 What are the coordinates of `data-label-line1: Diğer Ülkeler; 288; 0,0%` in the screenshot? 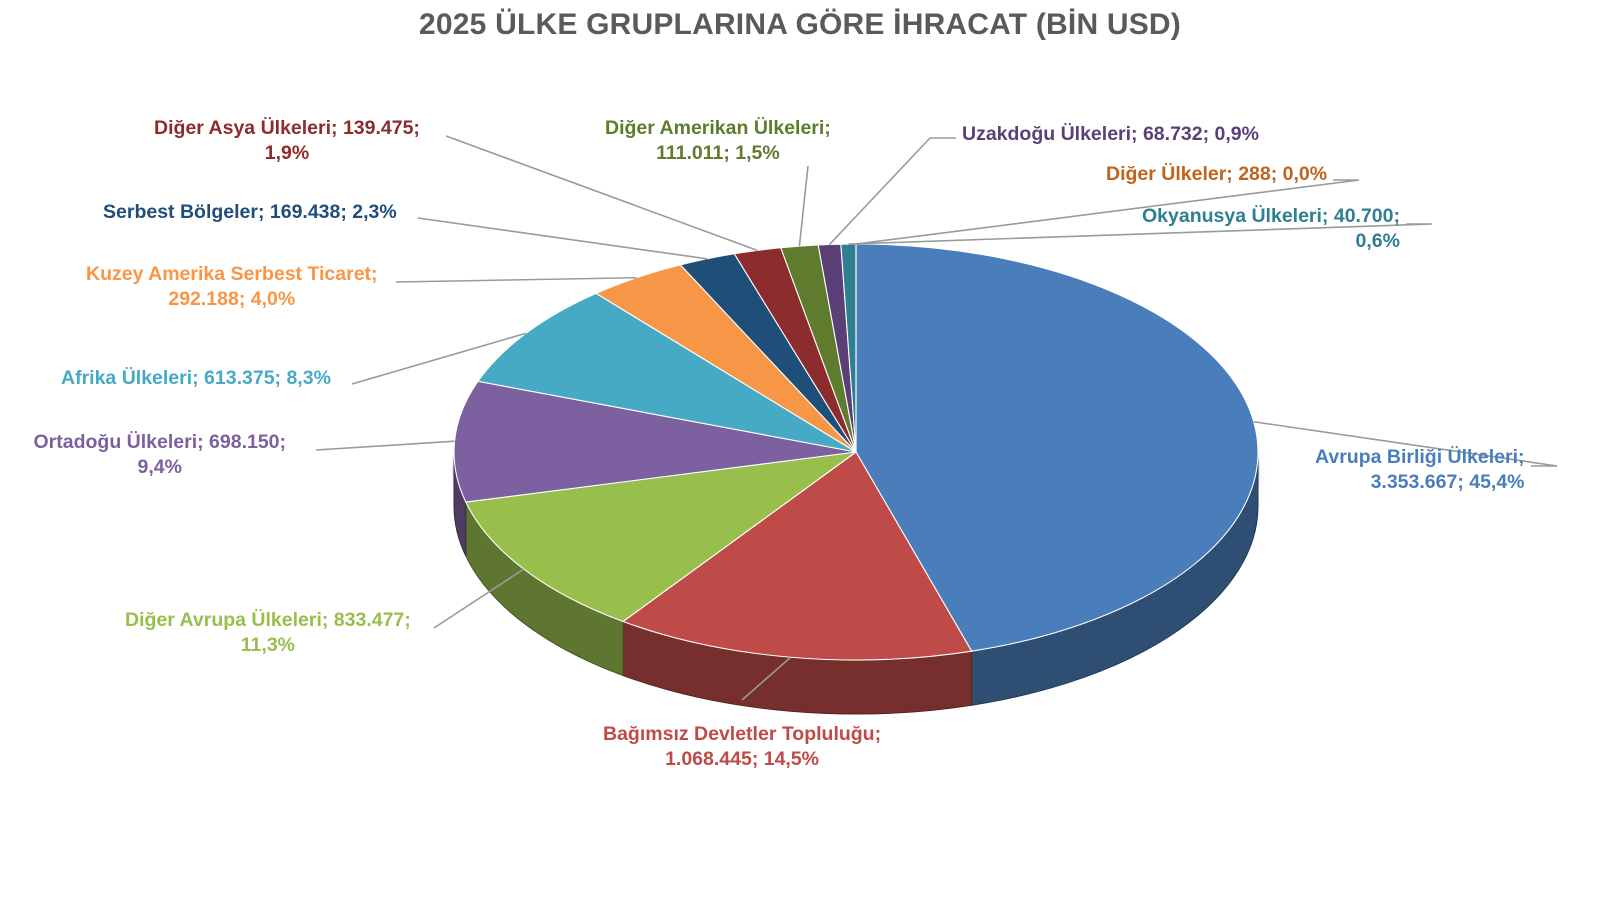 It's located at (1217, 174).